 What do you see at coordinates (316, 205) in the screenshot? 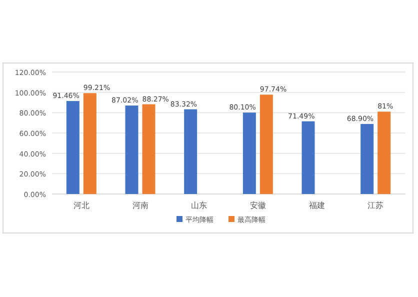
I see `x-tick-label: 福建` at bounding box center [316, 205].